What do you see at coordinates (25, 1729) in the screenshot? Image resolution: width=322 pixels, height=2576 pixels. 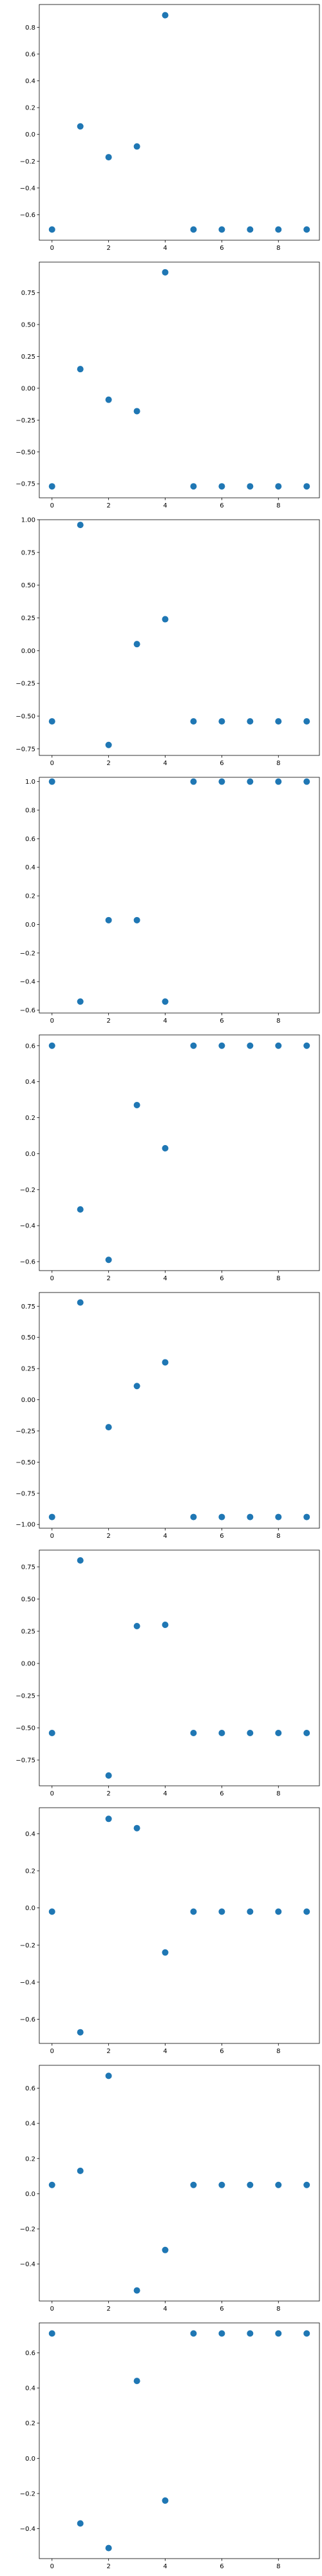 I see `y-tick-label: −0.50` at bounding box center [25, 1729].